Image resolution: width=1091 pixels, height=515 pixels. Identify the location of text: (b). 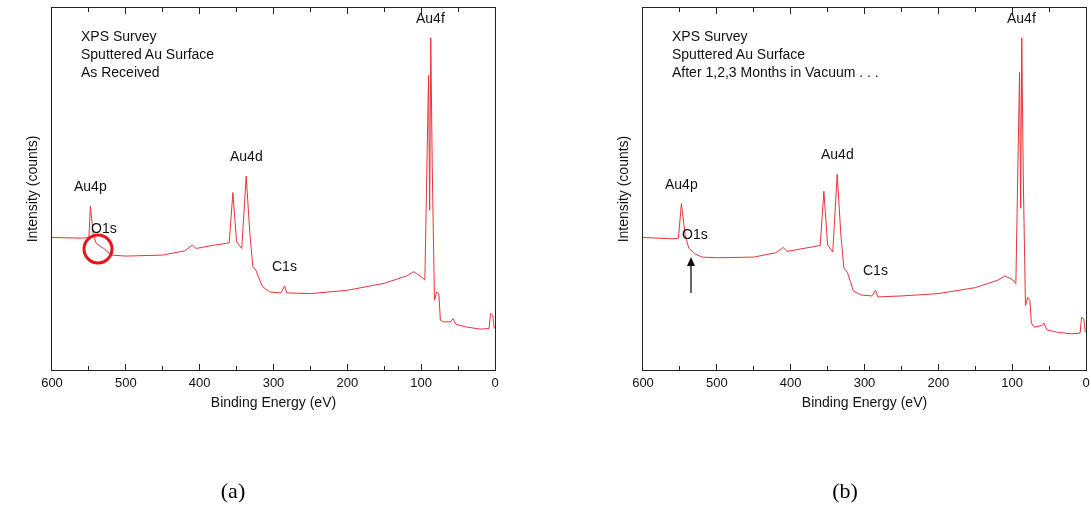
(845, 491).